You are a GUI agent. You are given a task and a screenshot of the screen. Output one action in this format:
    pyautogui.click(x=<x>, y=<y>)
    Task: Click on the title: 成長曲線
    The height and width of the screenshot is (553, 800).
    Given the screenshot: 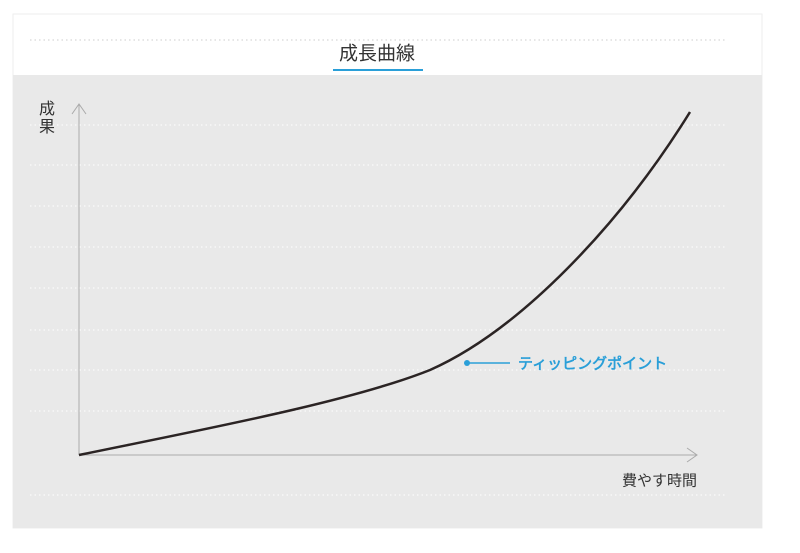 What is the action you would take?
    pyautogui.click(x=377, y=54)
    